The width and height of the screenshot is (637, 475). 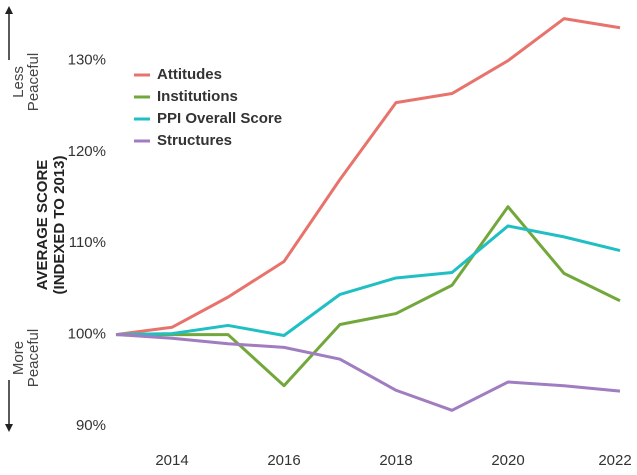 What do you see at coordinates (283, 460) in the screenshot?
I see `x-tick-label: 2016` at bounding box center [283, 460].